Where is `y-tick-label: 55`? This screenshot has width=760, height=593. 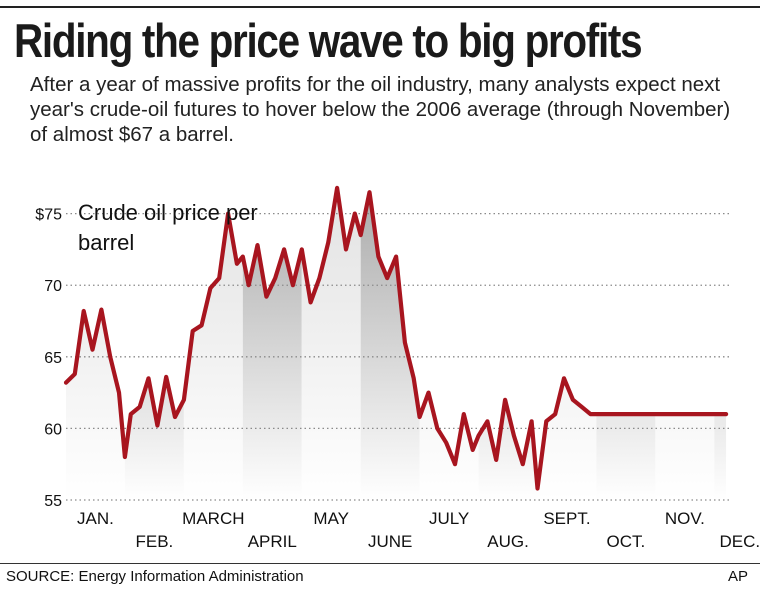 y-tick-label: 55 is located at coordinates (53, 501).